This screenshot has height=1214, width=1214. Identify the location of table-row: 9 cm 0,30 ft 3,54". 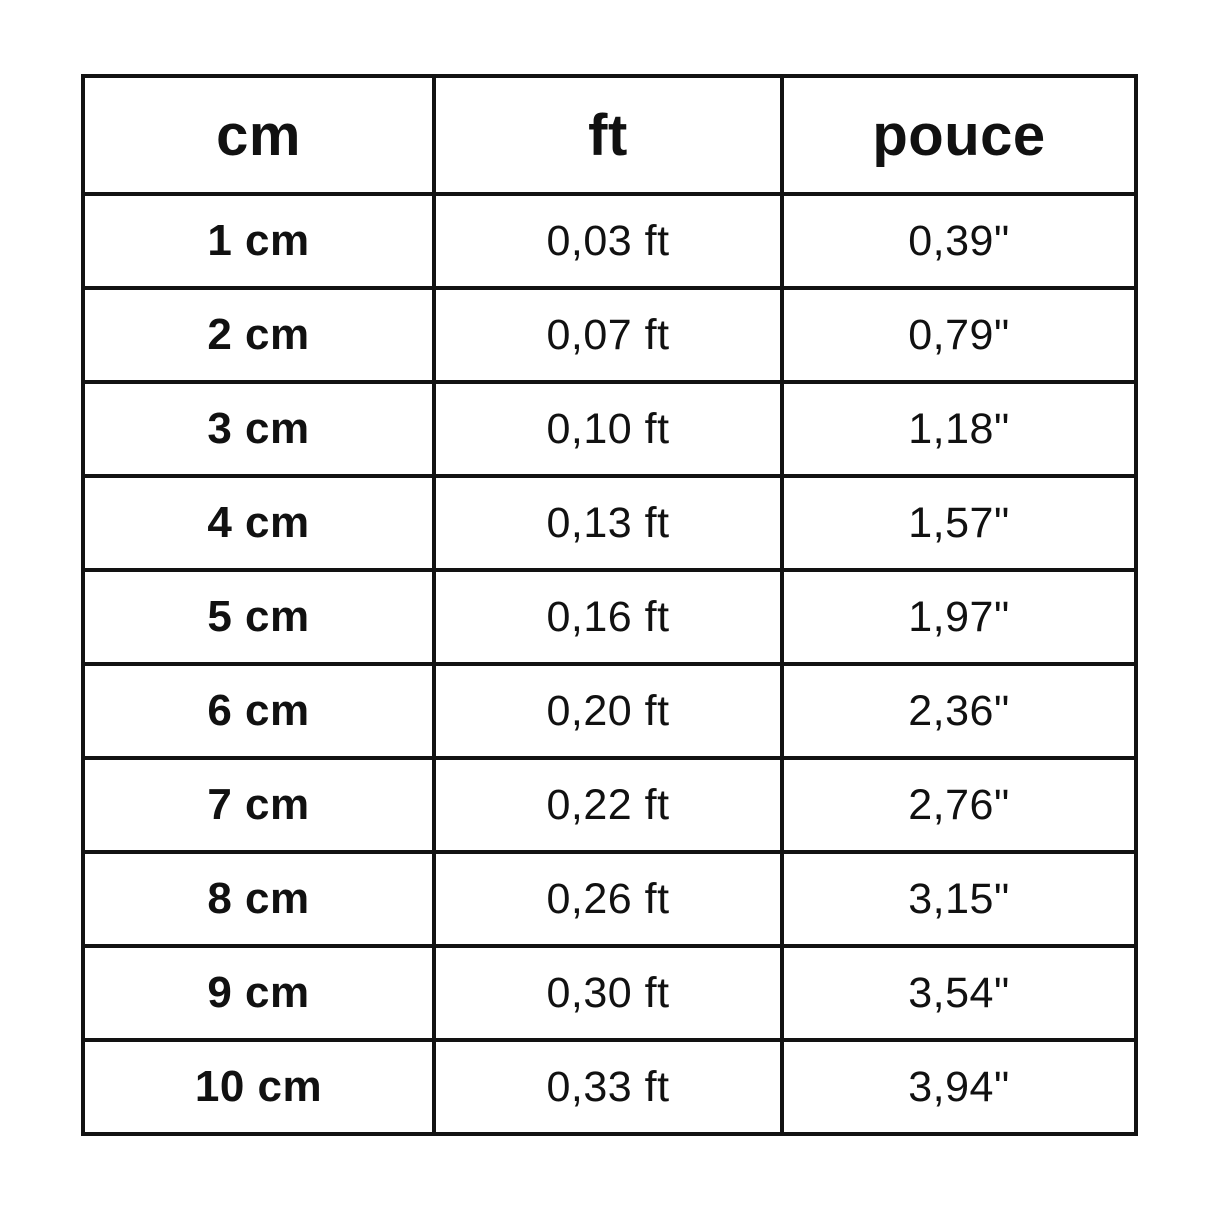
(609, 993).